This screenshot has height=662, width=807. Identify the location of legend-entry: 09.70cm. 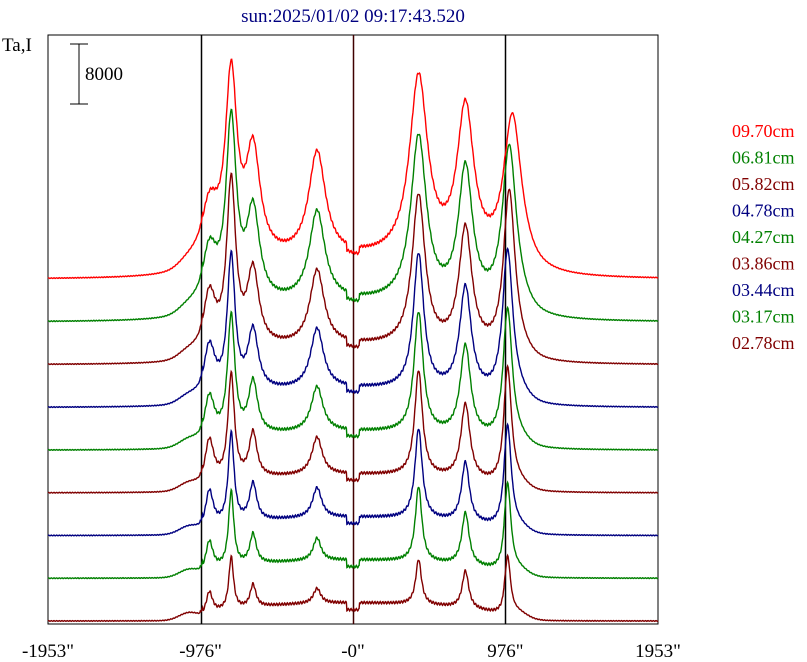
(763, 131).